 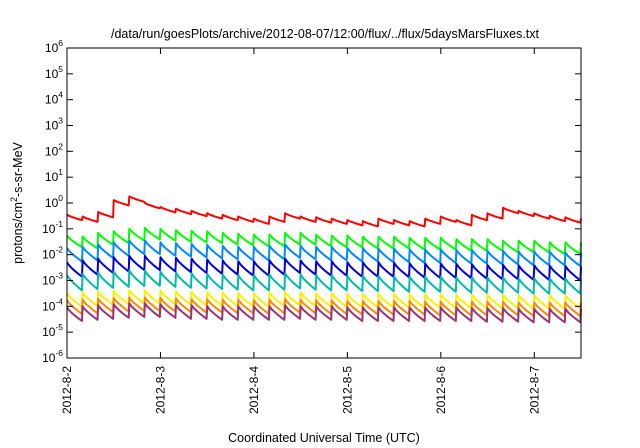 What do you see at coordinates (347, 390) in the screenshot?
I see `x-tick-label: 2012-8-5` at bounding box center [347, 390].